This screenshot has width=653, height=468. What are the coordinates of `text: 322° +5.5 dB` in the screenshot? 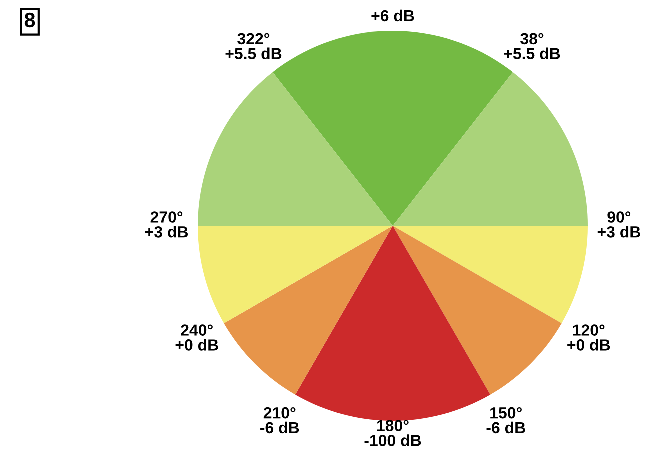 It's located at (254, 46).